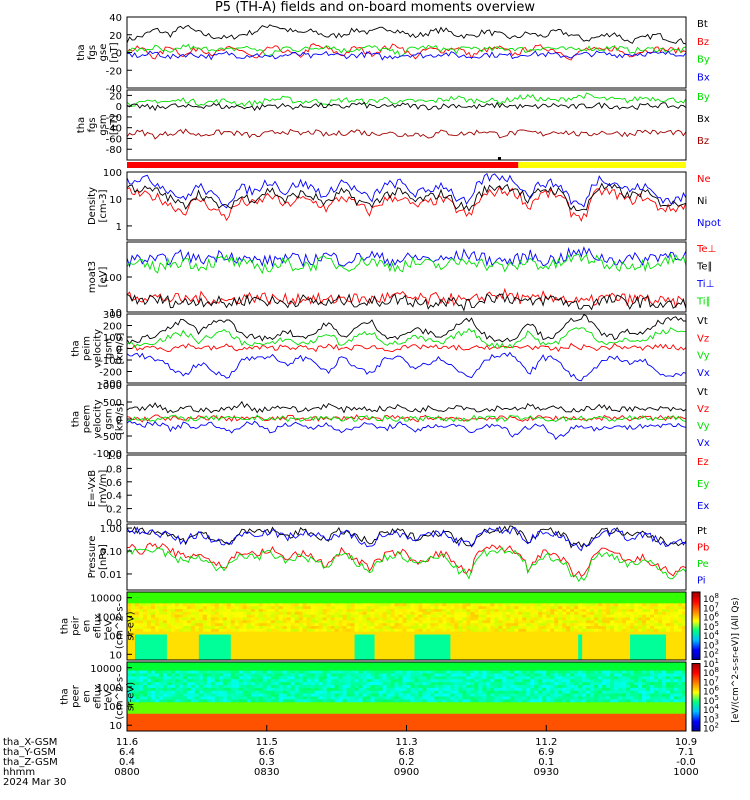 Image resolution: width=750 pixels, height=800 pixels. Describe the element at coordinates (406, 488) in the screenshot. I see `panel-efield` at that location.